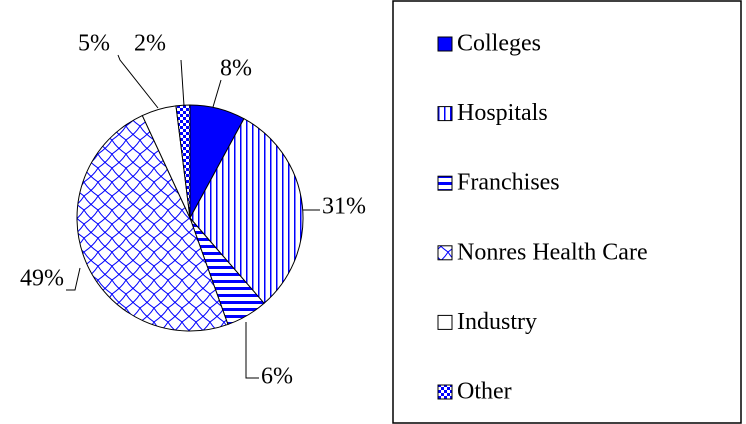  What do you see at coordinates (344, 207) in the screenshot?
I see `data-label: 31%` at bounding box center [344, 207].